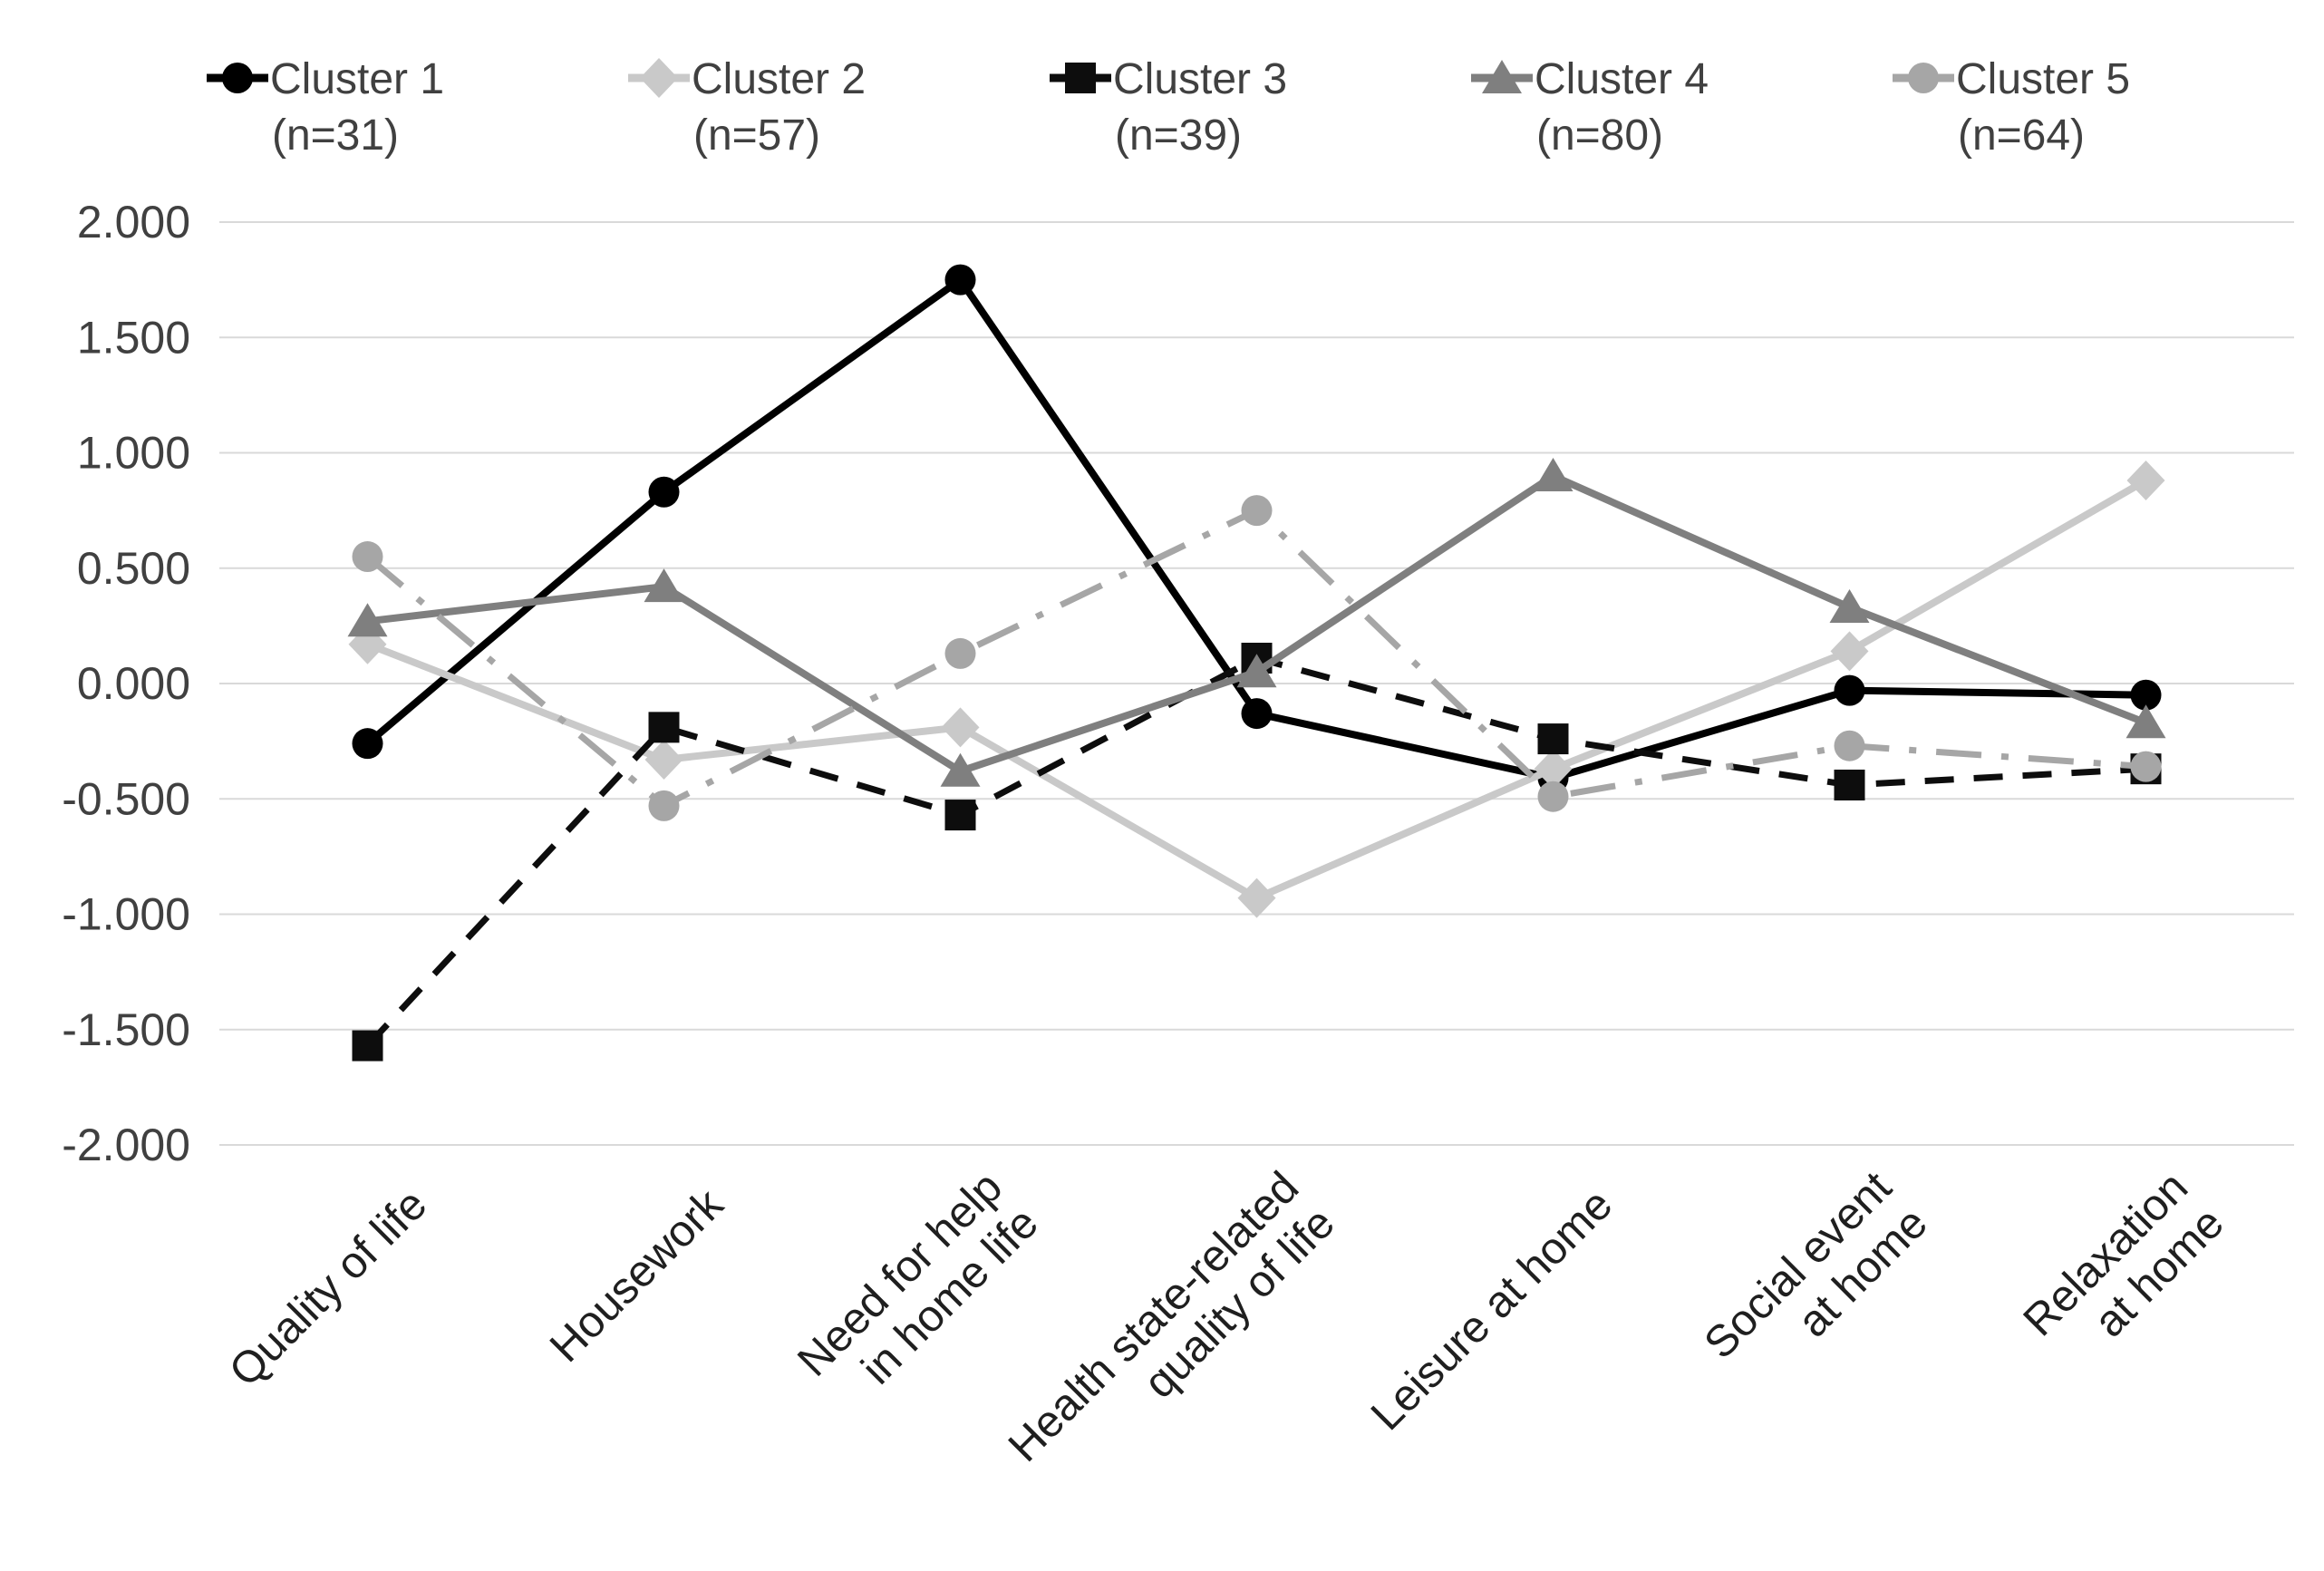 The image size is (2324, 1571). I want to click on y-tick-label: 1.000, so click(133, 453).